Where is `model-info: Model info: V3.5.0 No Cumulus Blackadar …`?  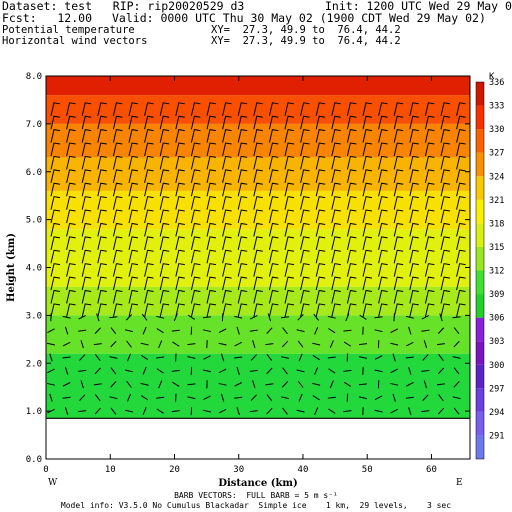
model-info: Model info: V3.5.0 No Cumulus Blackadar … is located at coordinates (256, 505).